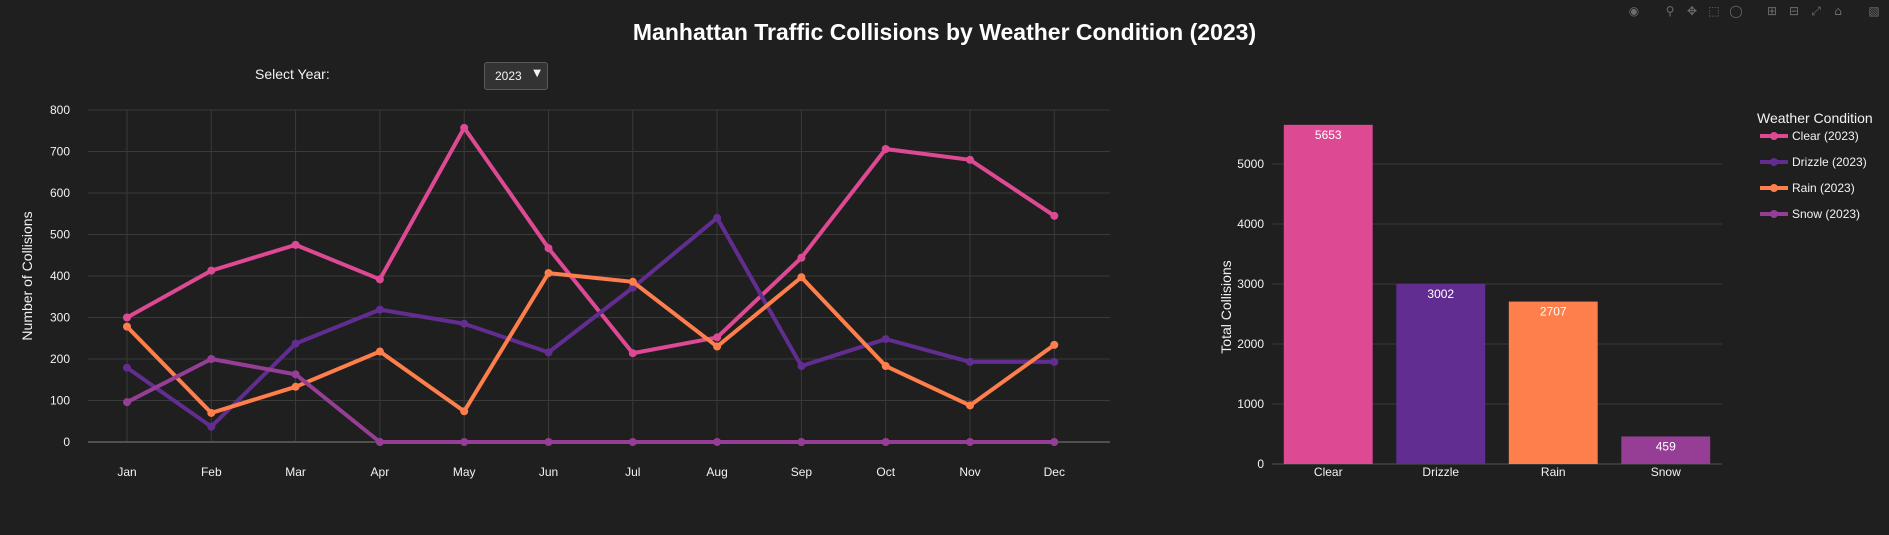 This screenshot has height=535, width=1889. What do you see at coordinates (537, 73) in the screenshot?
I see `dropdown-arrow-icon: ▼` at bounding box center [537, 73].